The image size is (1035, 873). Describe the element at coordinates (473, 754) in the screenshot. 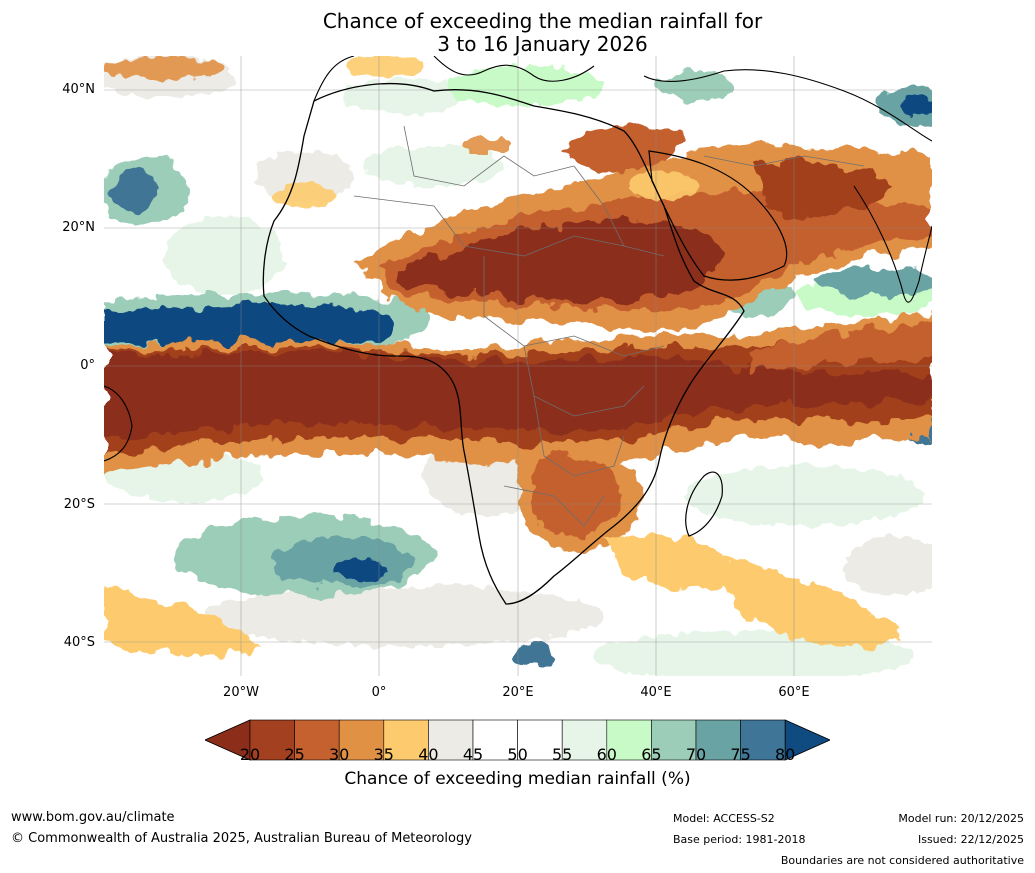

I see `colorbar-tick-45: 45` at that location.